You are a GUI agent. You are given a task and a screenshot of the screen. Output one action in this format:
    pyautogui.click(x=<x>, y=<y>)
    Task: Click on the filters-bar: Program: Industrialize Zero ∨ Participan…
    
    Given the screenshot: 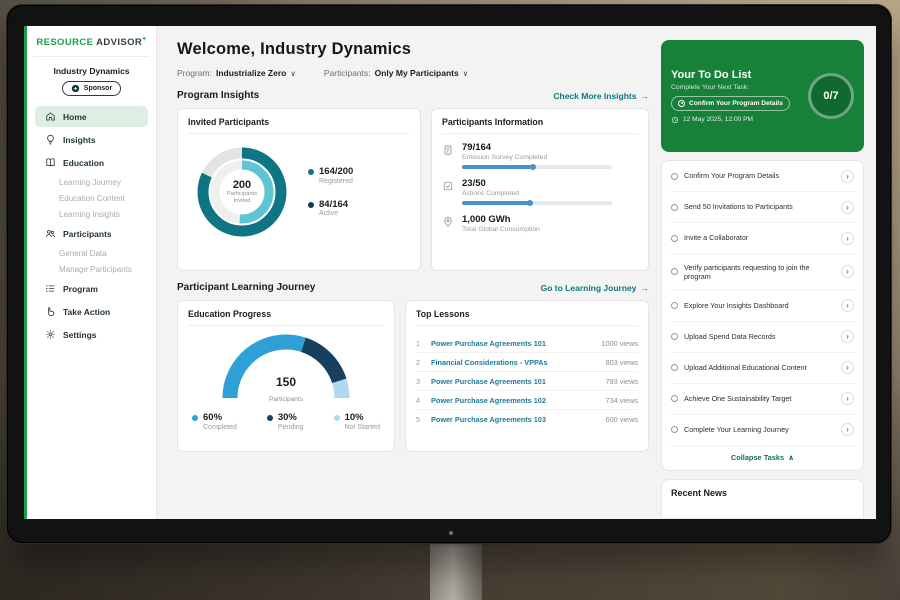 What is the action you would take?
    pyautogui.click(x=413, y=73)
    